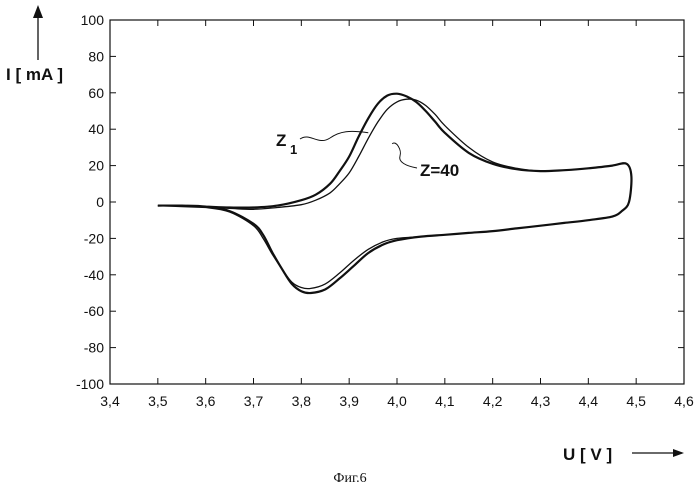  What do you see at coordinates (110, 401) in the screenshot?
I see `x-tick-label: 3,4` at bounding box center [110, 401].